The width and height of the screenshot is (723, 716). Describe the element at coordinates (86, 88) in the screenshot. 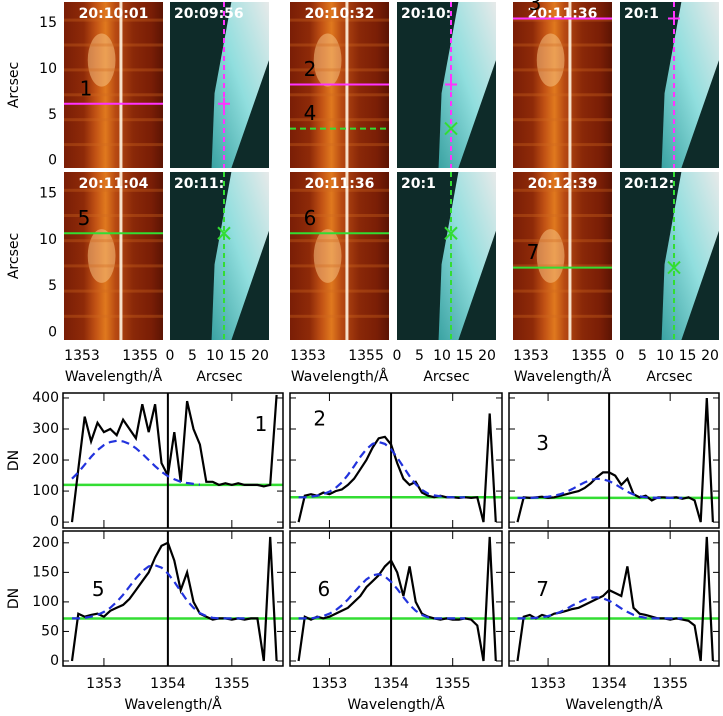

I see `cut-label: 1` at that location.